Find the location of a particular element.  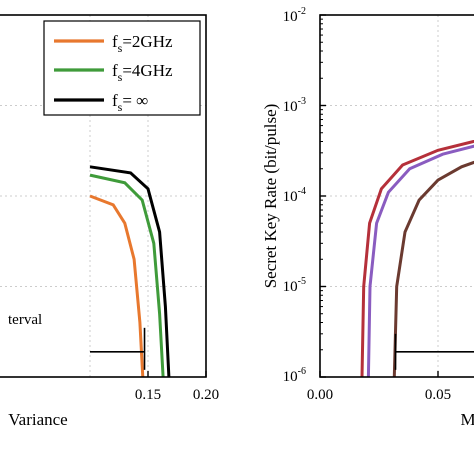

right-y-tick-label: 10⁻⁴ is located at coordinates (294, 195).